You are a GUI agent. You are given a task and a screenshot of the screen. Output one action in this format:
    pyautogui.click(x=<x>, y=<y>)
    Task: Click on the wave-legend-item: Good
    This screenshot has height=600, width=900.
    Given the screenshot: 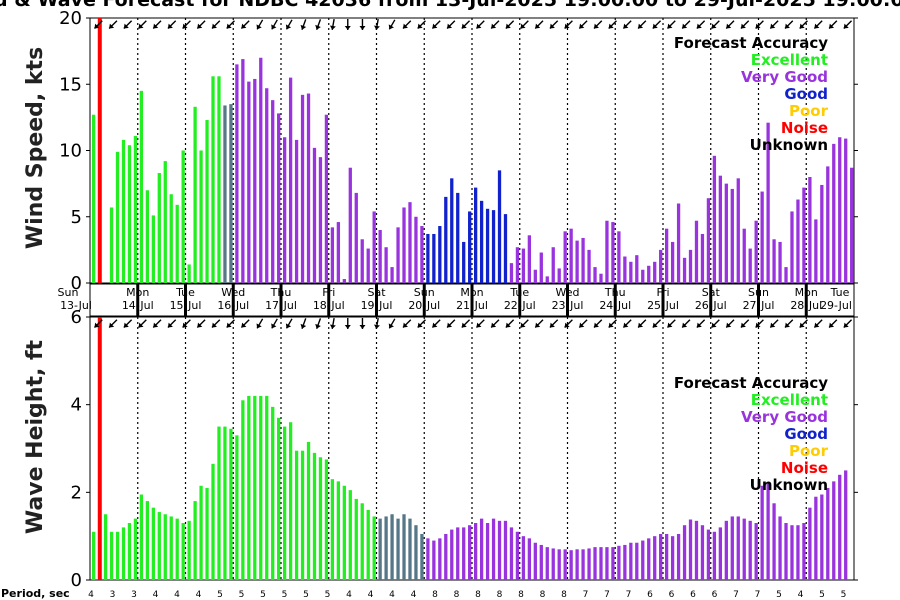 What is the action you would take?
    pyautogui.click(x=806, y=434)
    